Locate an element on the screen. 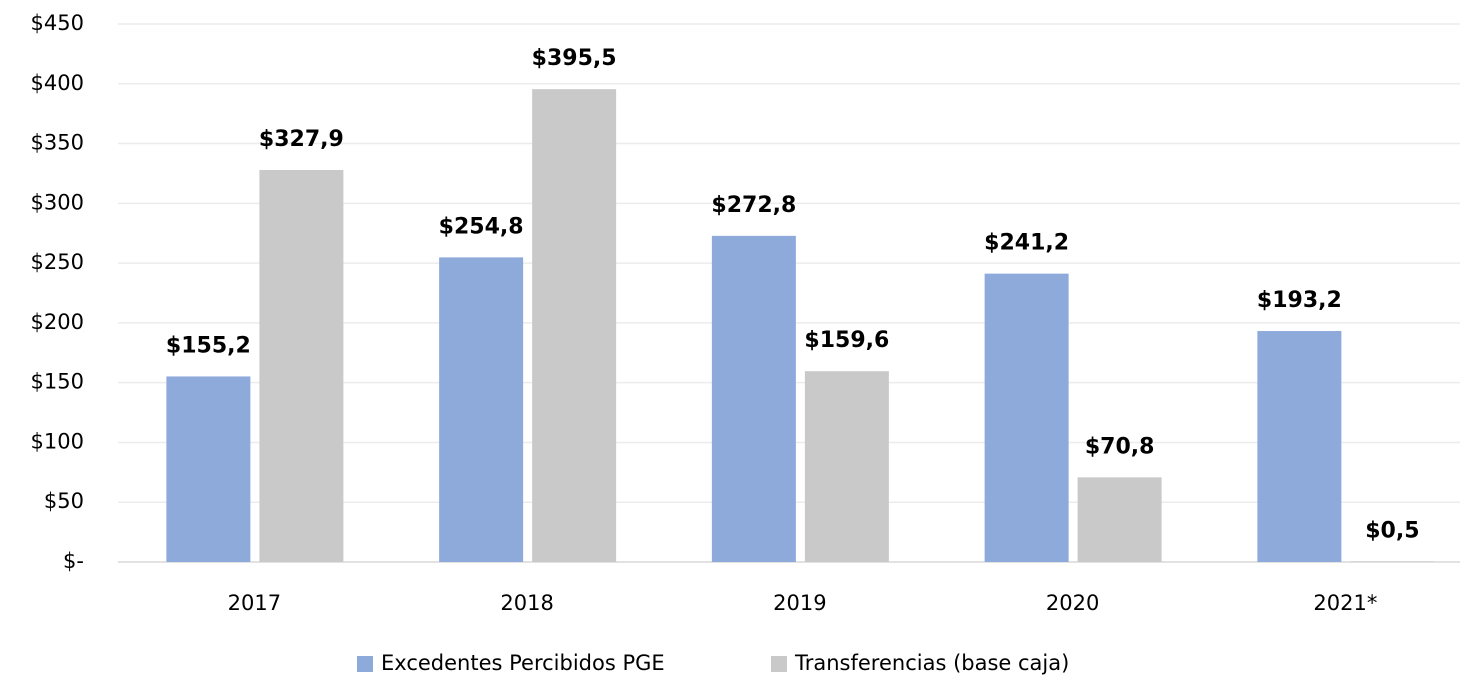  value-label: $272,8 is located at coordinates (753, 205).